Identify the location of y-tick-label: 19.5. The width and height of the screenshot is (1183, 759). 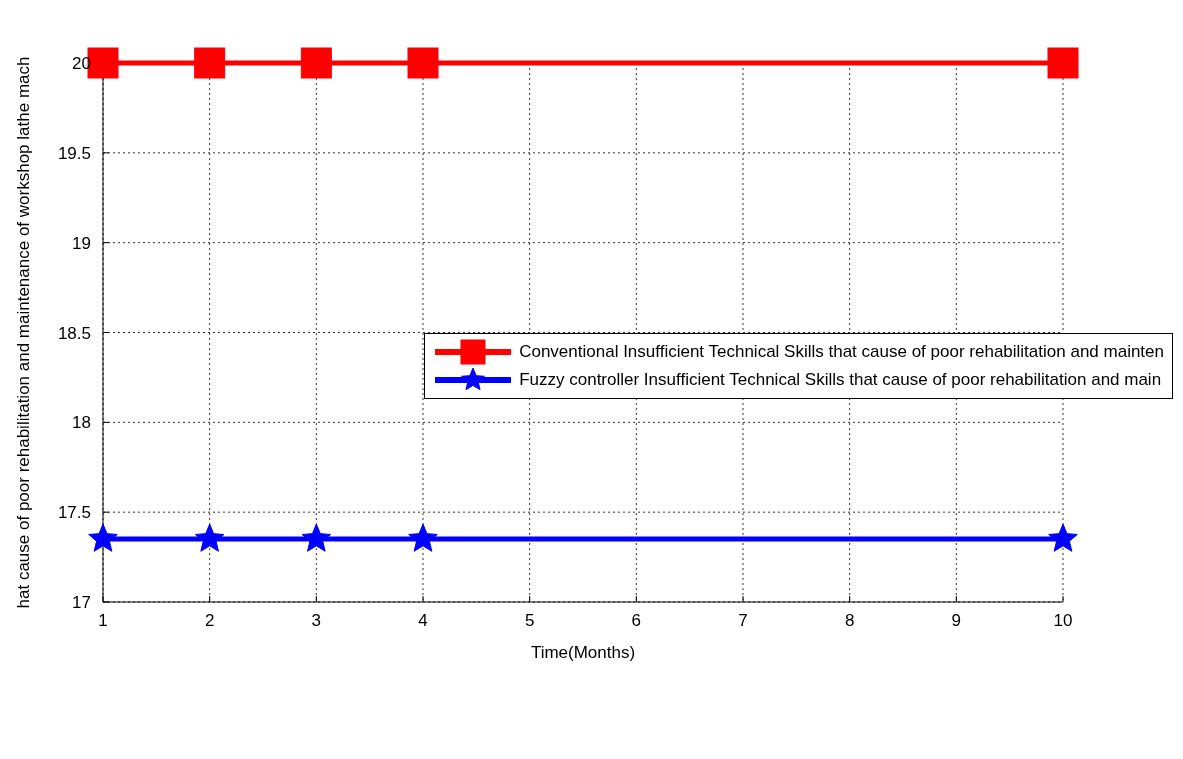
(74, 153).